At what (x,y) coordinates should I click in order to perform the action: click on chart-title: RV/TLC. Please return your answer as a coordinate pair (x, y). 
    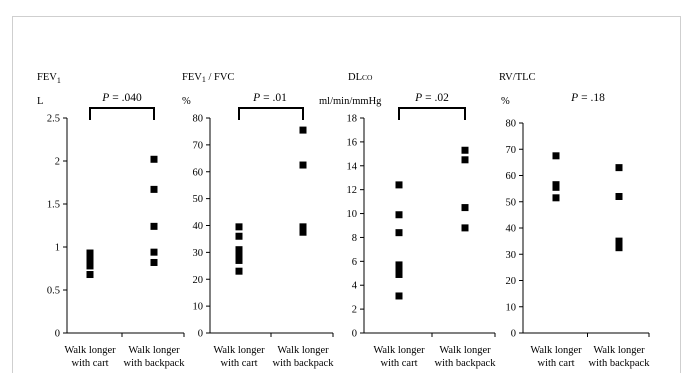
    Looking at the image, I should click on (517, 77).